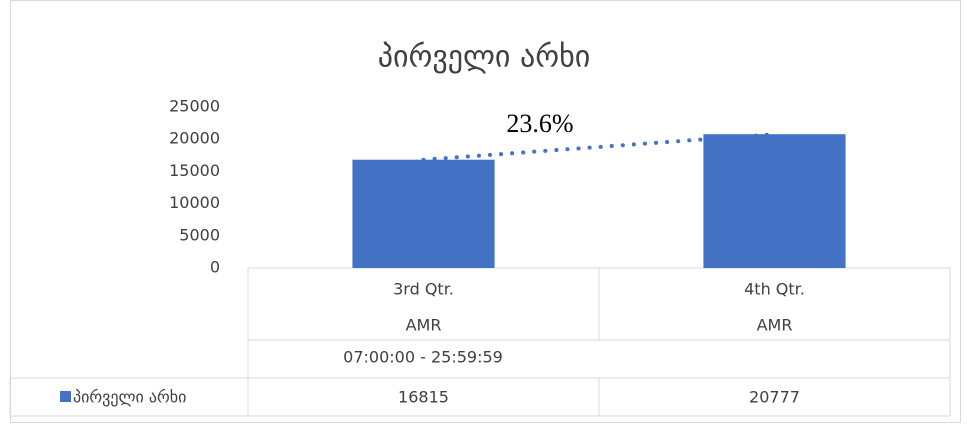 Image resolution: width=967 pixels, height=429 pixels. I want to click on legend-label: პირველი არხი, so click(129, 397).